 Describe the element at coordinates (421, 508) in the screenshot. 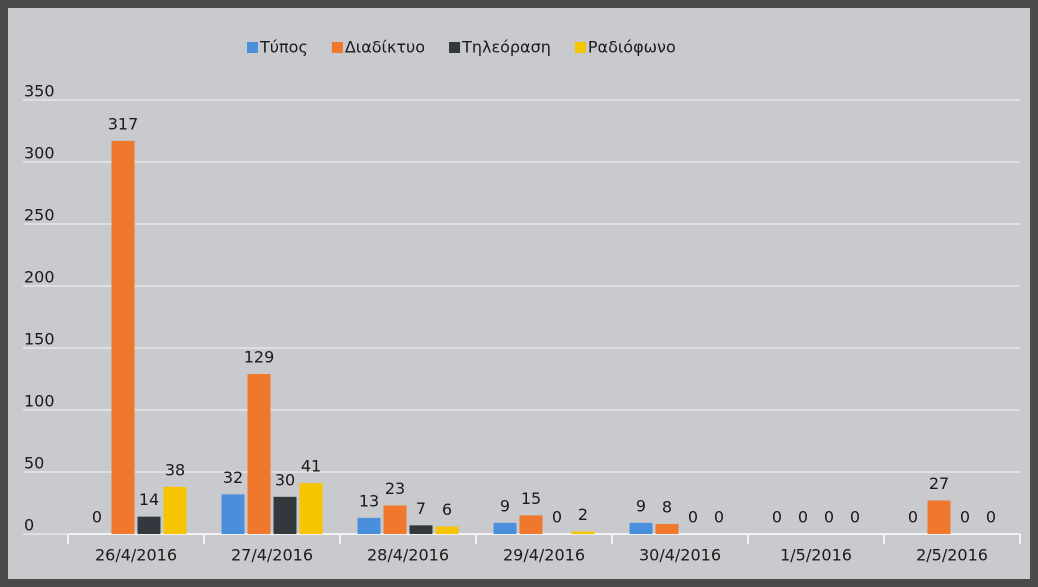

I see `data-label: 7` at that location.